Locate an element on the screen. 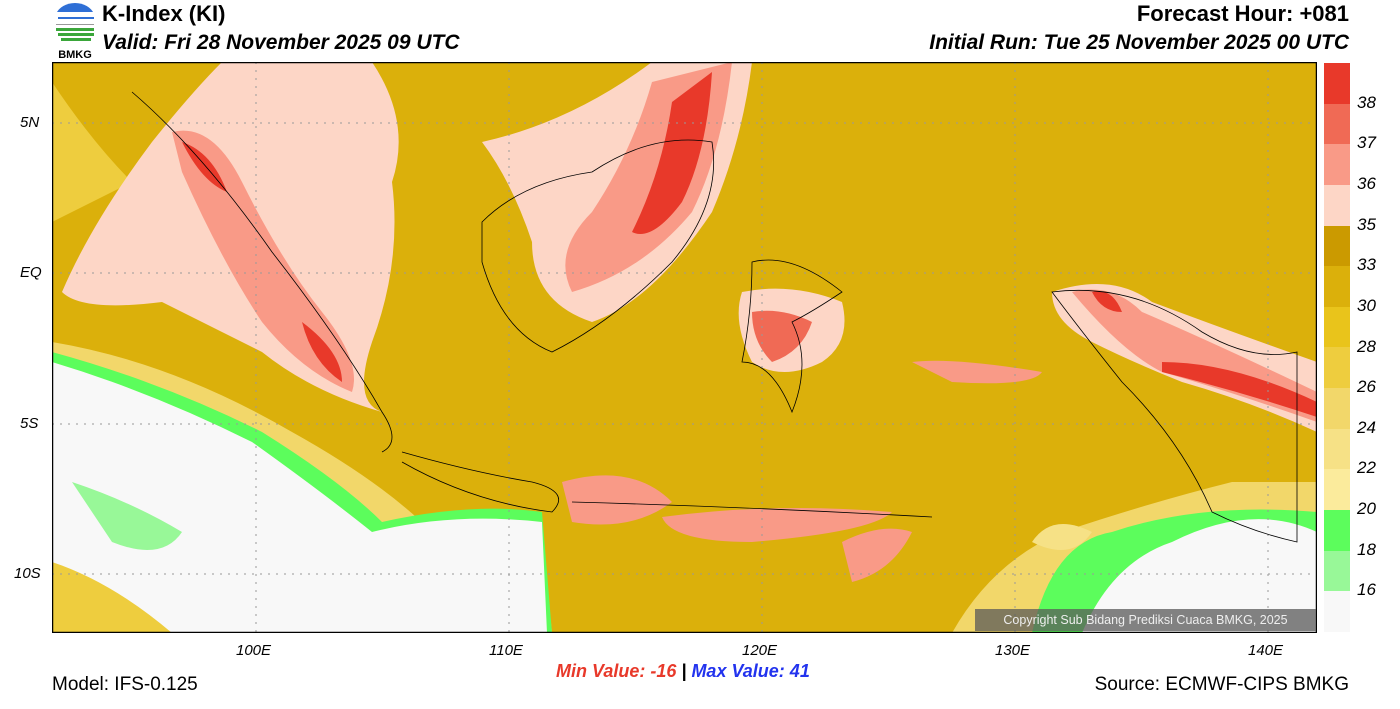  data-source: Source: ECMWF-CIPS BMKG is located at coordinates (1221, 684).